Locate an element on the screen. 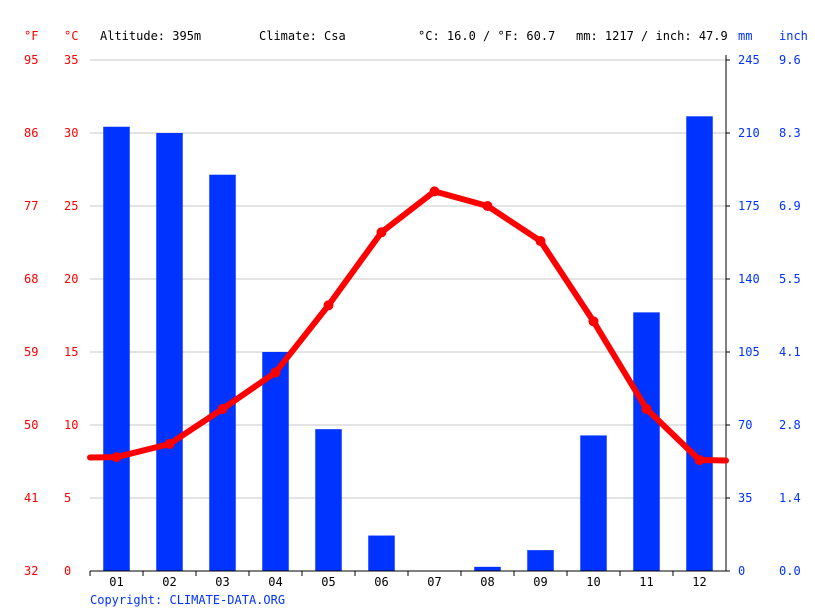 This screenshot has height=611, width=815. celsius-tick-label: 10 is located at coordinates (71, 425).